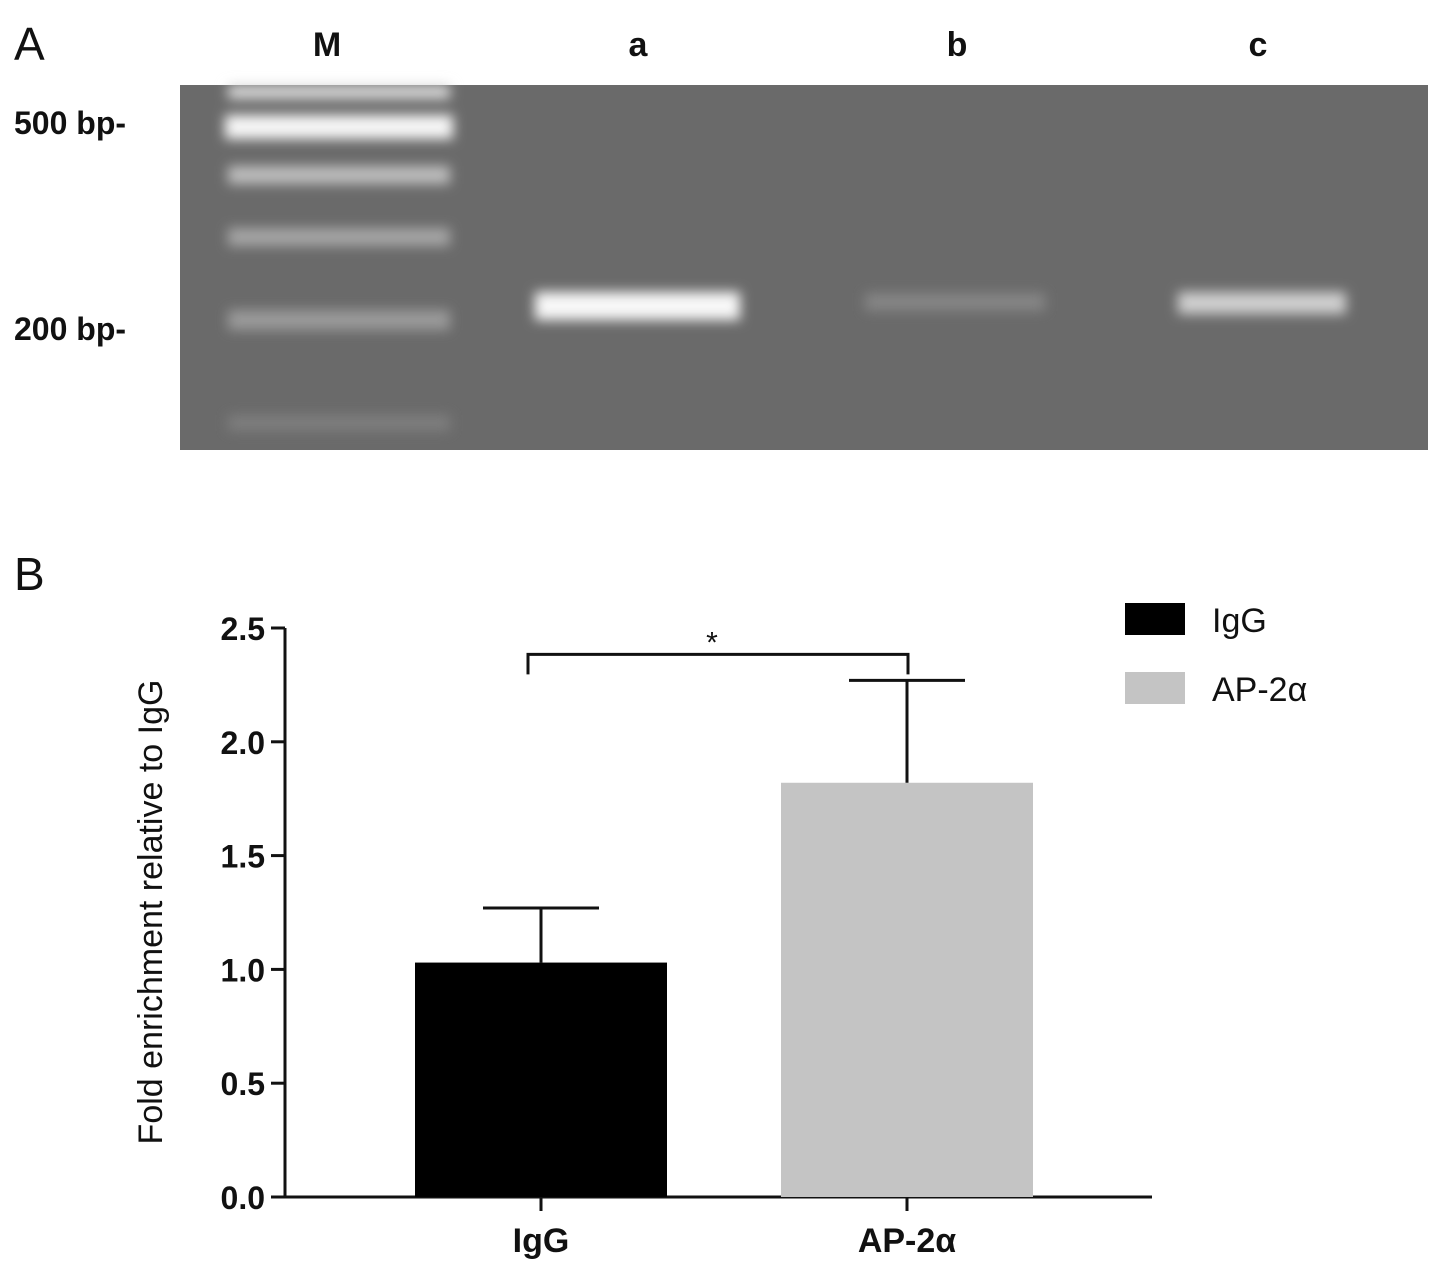 Image resolution: width=1441 pixels, height=1281 pixels. I want to click on x-tick-label: AP-2α, so click(907, 1241).